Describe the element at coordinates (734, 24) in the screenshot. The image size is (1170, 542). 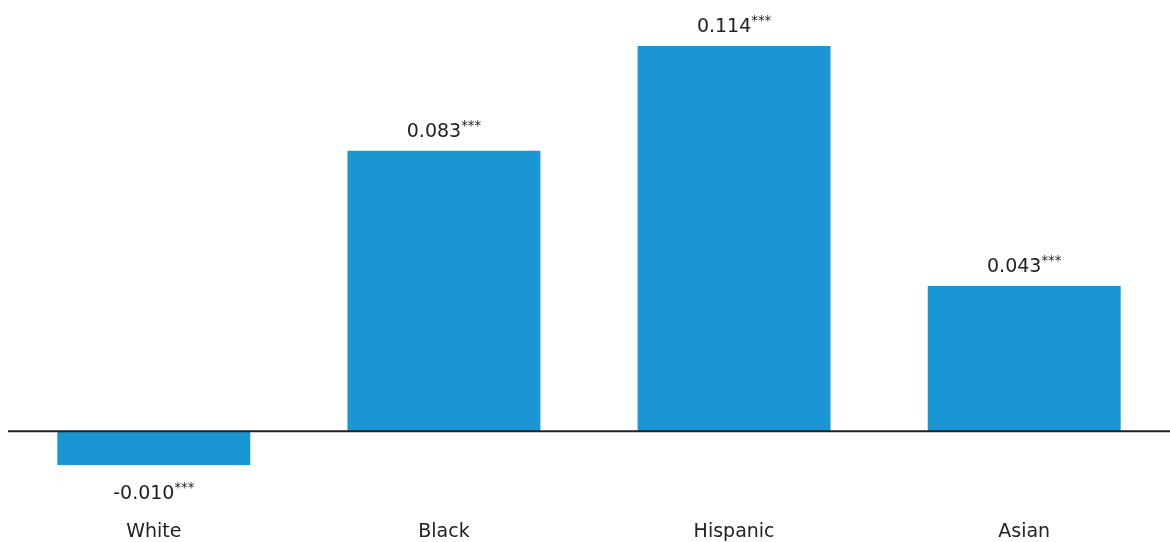
I see `data-label: 0.114$^{***}$` at that location.